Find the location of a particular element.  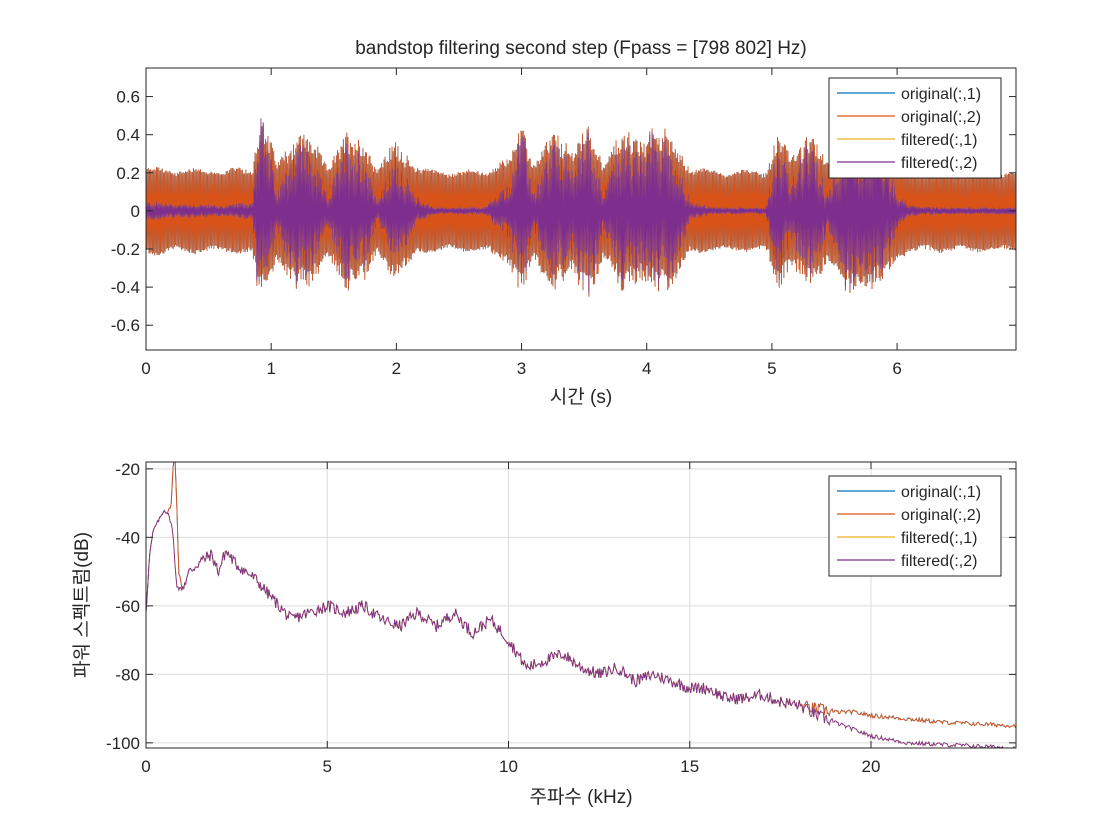

top-x-tick-label: 6 is located at coordinates (896, 368).